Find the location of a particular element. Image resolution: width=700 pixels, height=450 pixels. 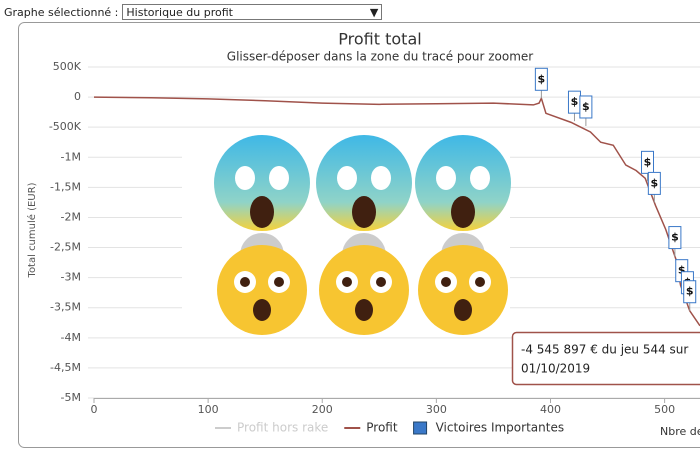

legend-label: Profit is located at coordinates (382, 428).